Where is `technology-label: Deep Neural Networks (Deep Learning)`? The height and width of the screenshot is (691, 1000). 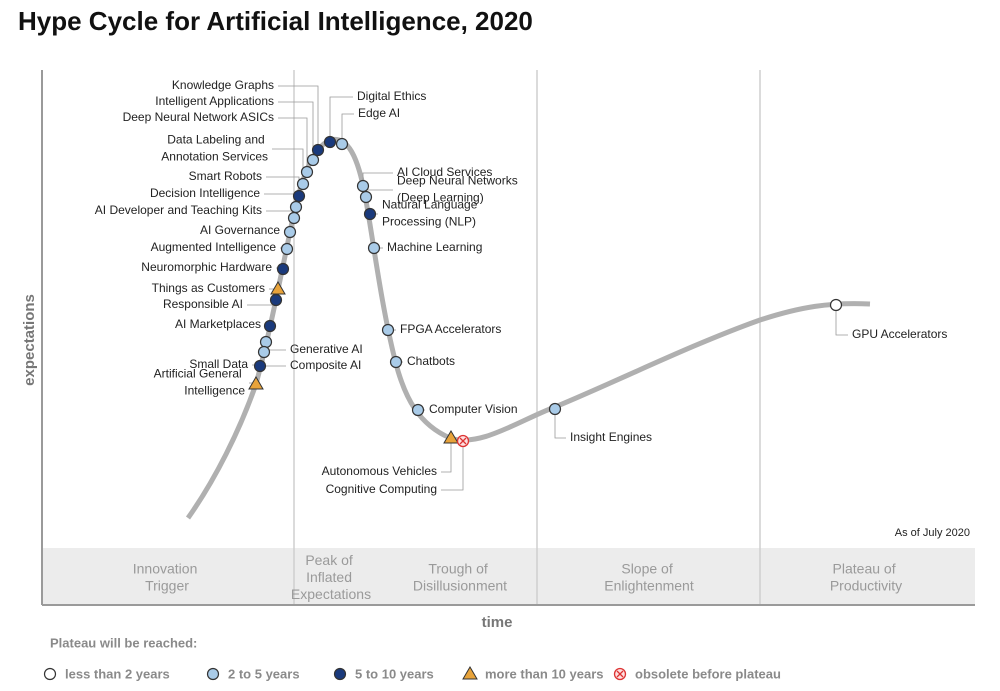 technology-label: Deep Neural Networks (Deep Learning) is located at coordinates (459, 189).